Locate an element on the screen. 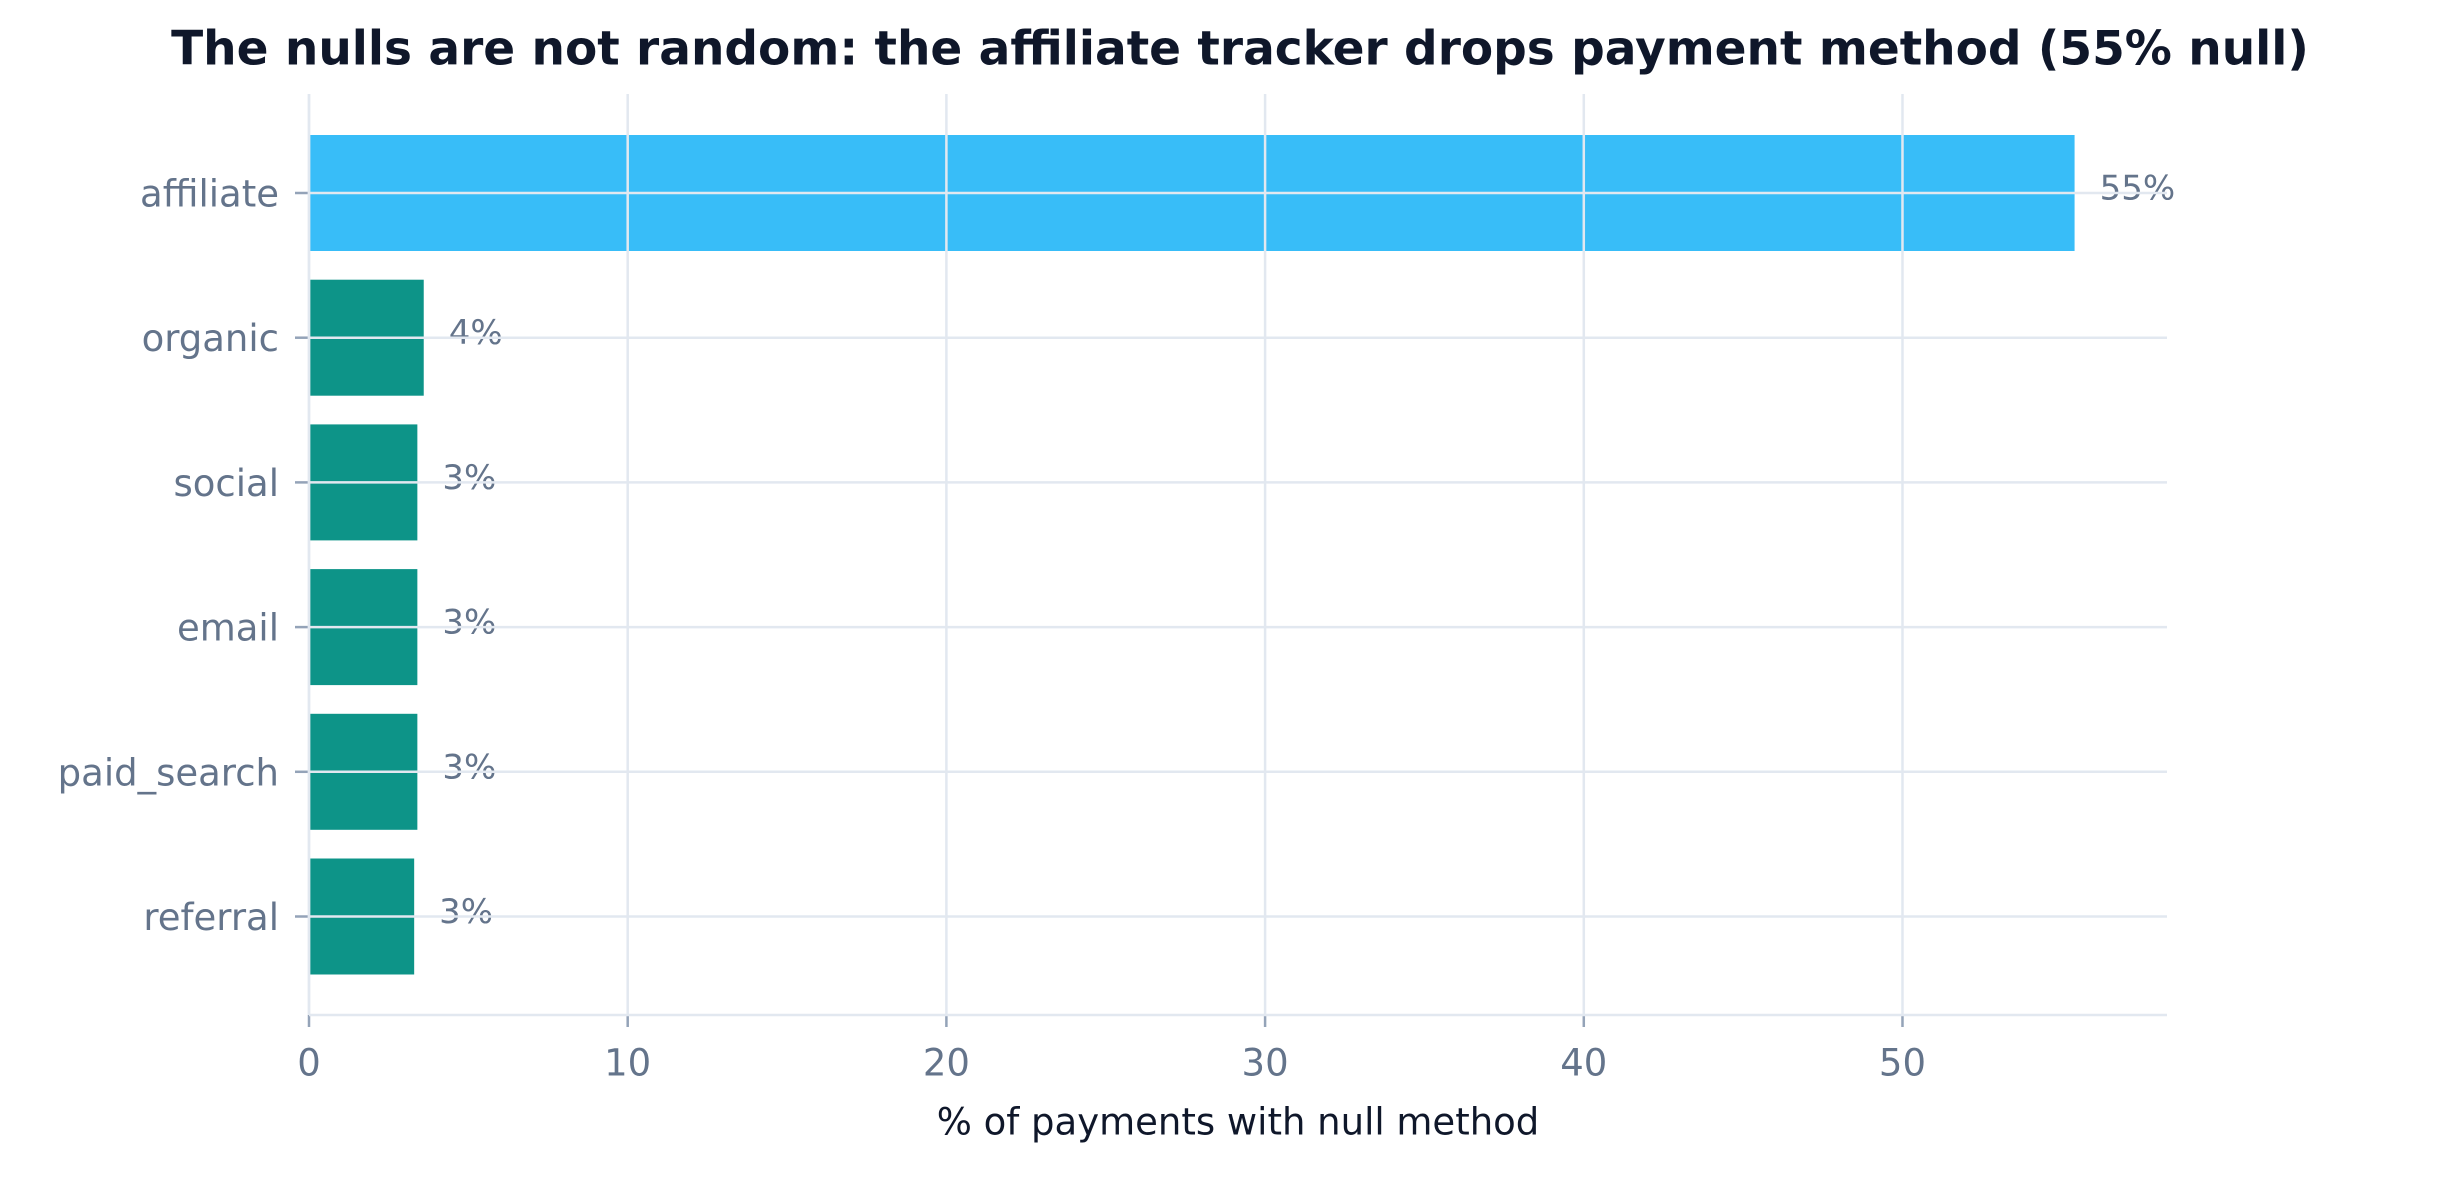 This screenshot has width=2456, height=1181. y-tick-label: affiliate is located at coordinates (209, 194).